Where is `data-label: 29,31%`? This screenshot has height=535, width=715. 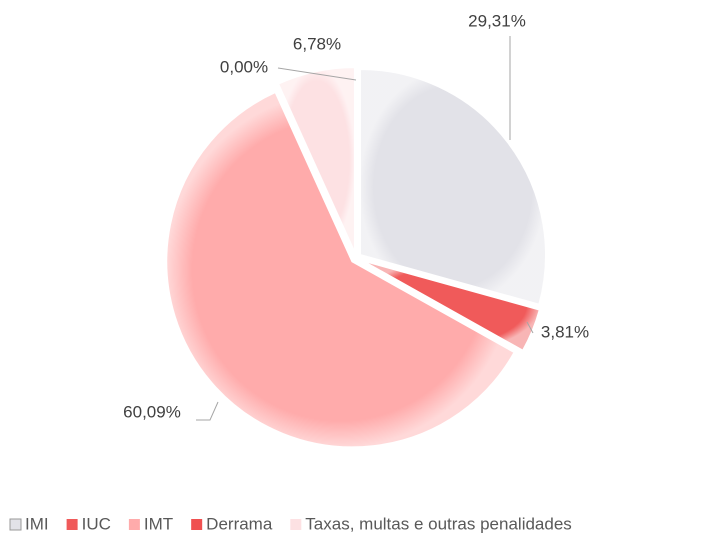 data-label: 29,31% is located at coordinates (497, 20).